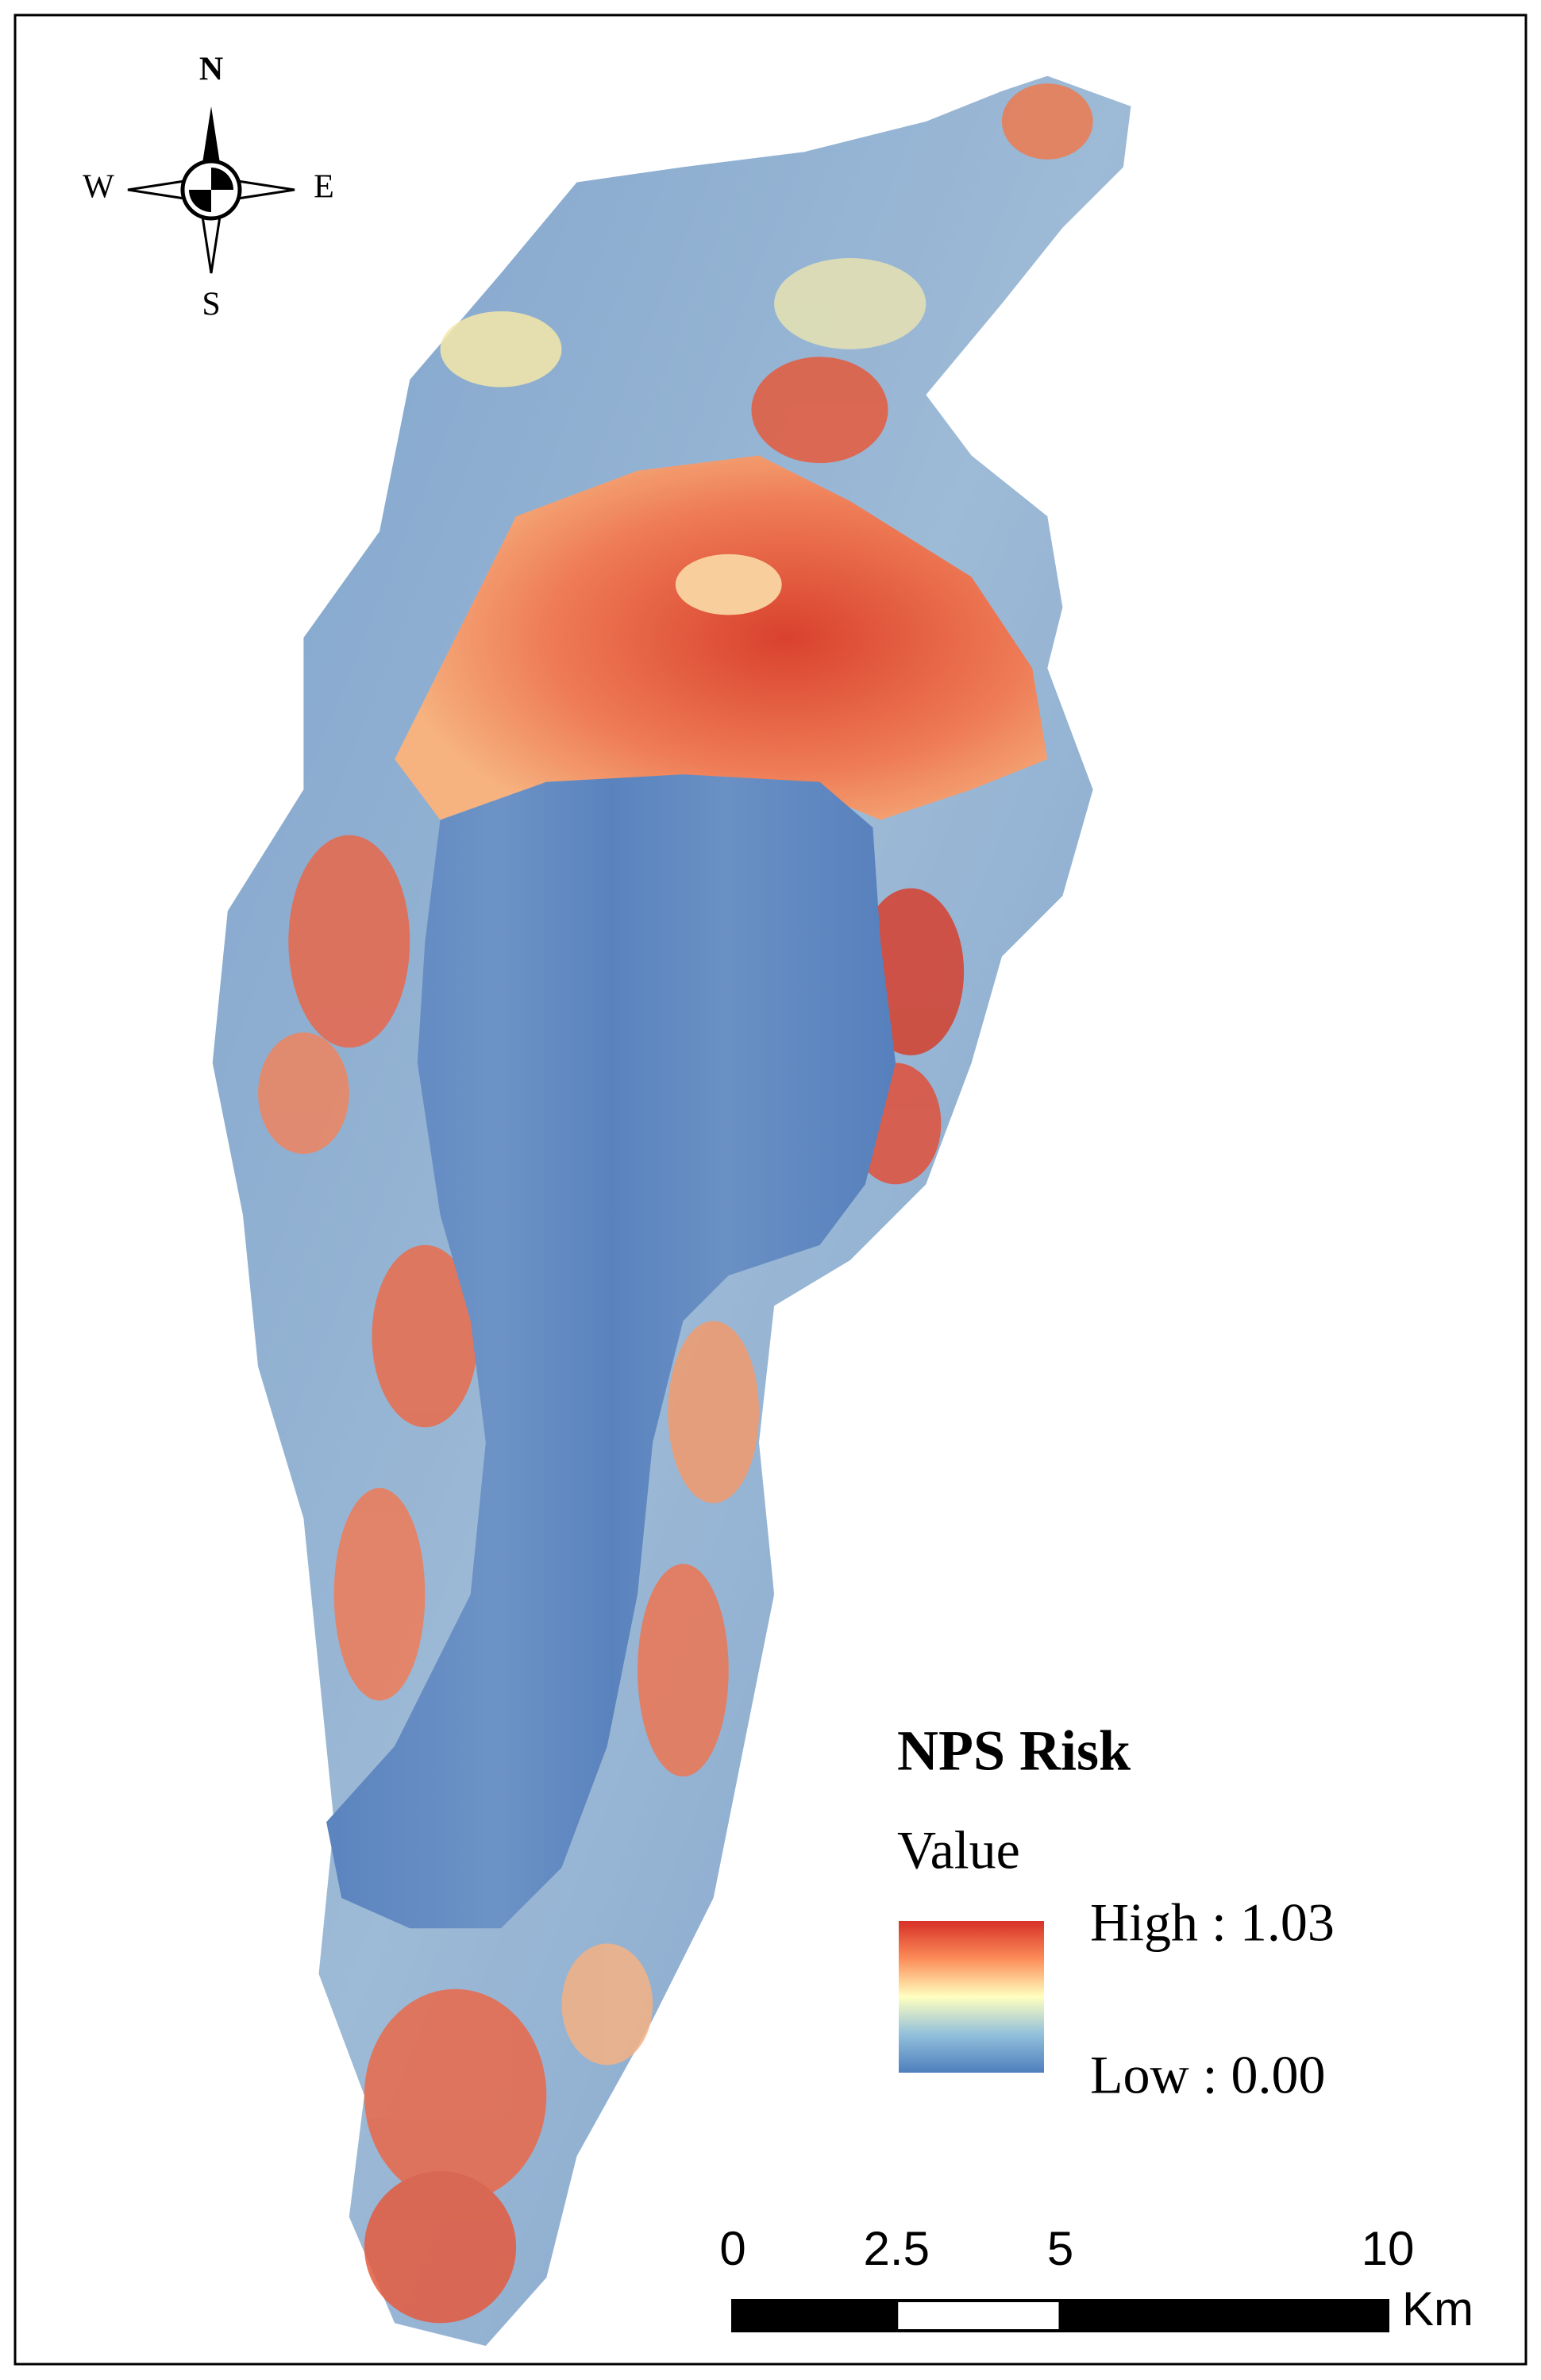 The image size is (1541, 2380). Describe the element at coordinates (211, 305) in the screenshot. I see `compass-south: S` at that location.